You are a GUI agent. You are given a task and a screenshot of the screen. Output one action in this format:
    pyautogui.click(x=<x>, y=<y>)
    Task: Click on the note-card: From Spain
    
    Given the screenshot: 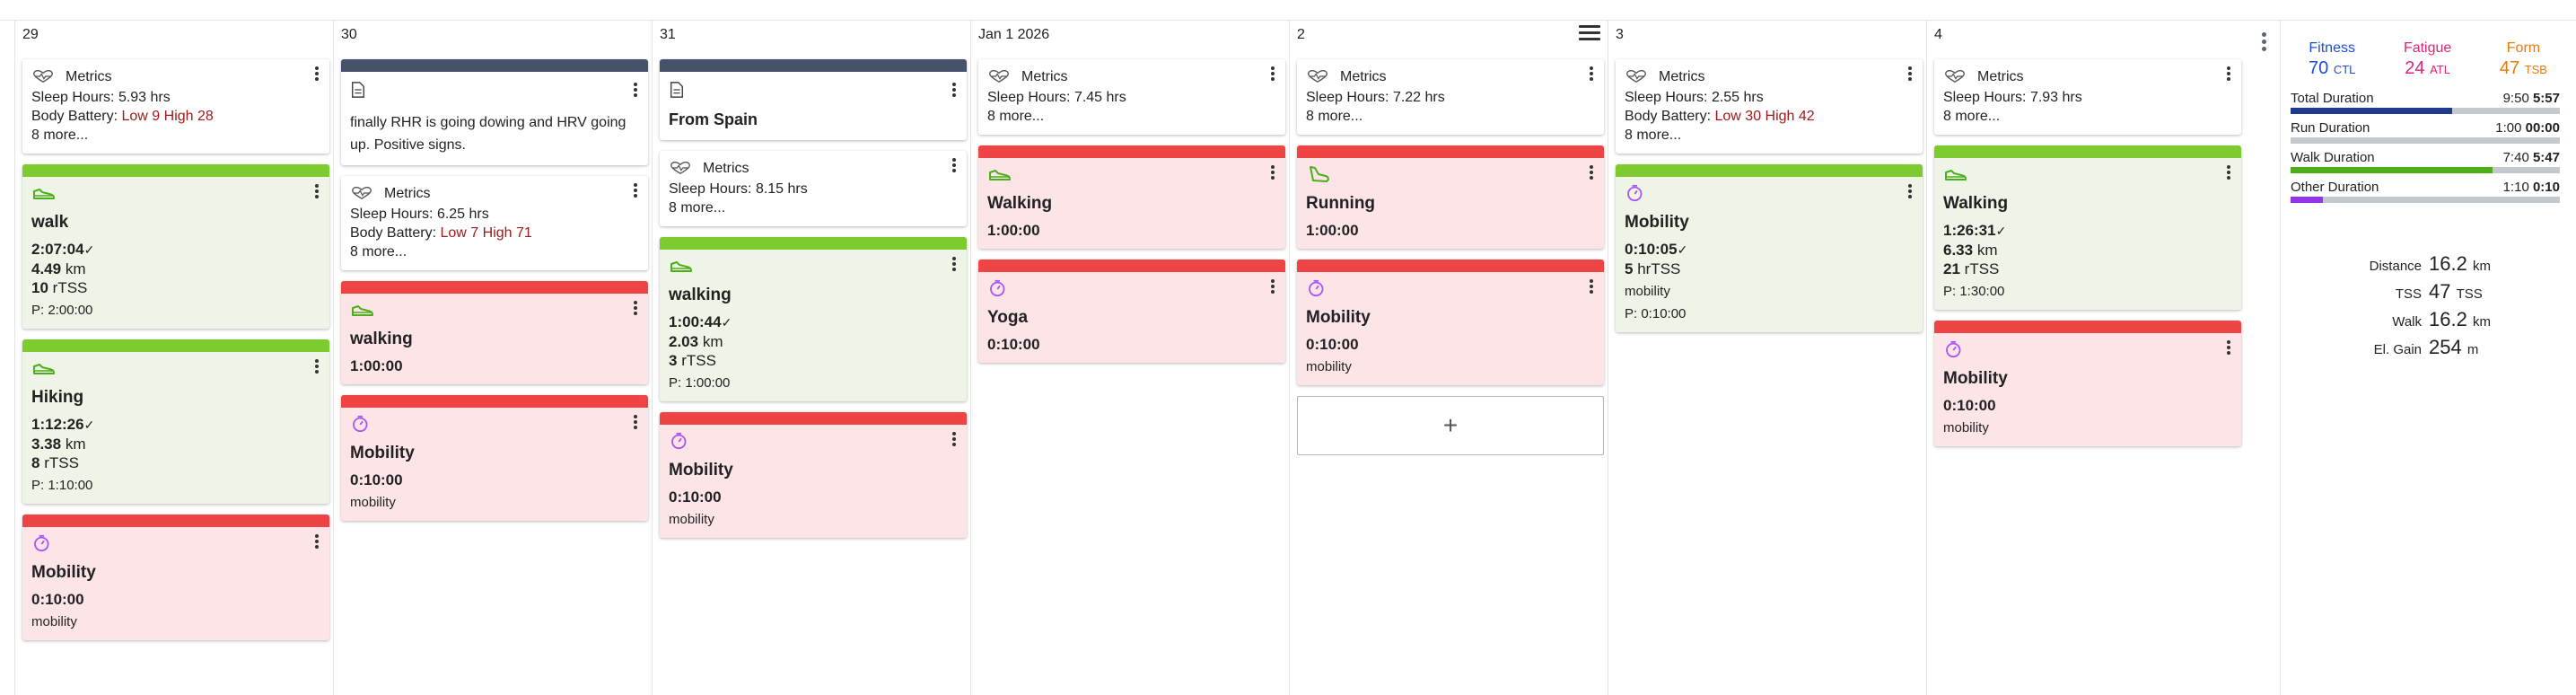 What is the action you would take?
    pyautogui.click(x=813, y=99)
    